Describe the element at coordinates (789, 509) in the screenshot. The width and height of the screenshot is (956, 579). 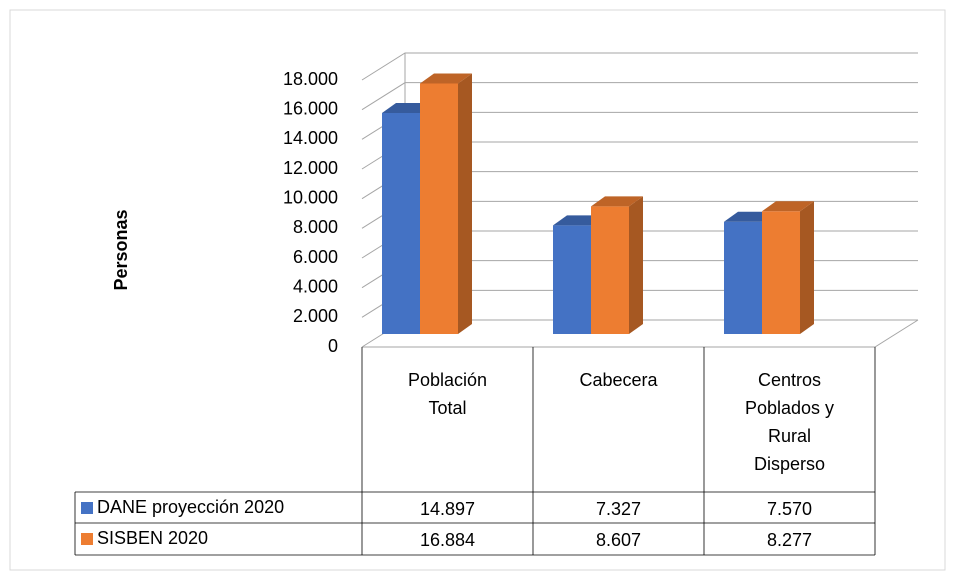
I see `table-value: 7.570` at that location.